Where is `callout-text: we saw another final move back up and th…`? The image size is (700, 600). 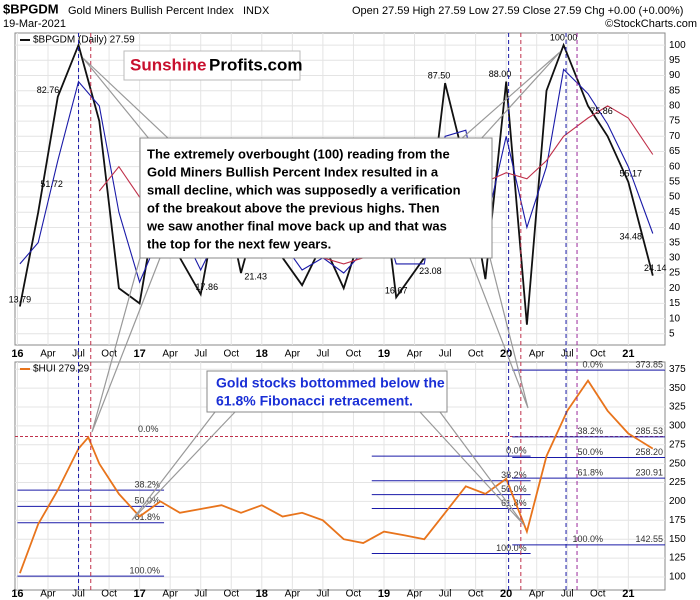
callout-text: we saw another final move back up and th… is located at coordinates (296, 225).